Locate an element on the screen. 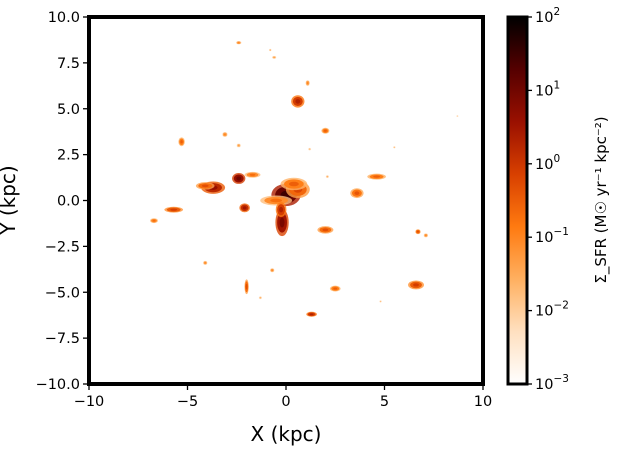  y-tick-label: 10.0 is located at coordinates (64, 18).